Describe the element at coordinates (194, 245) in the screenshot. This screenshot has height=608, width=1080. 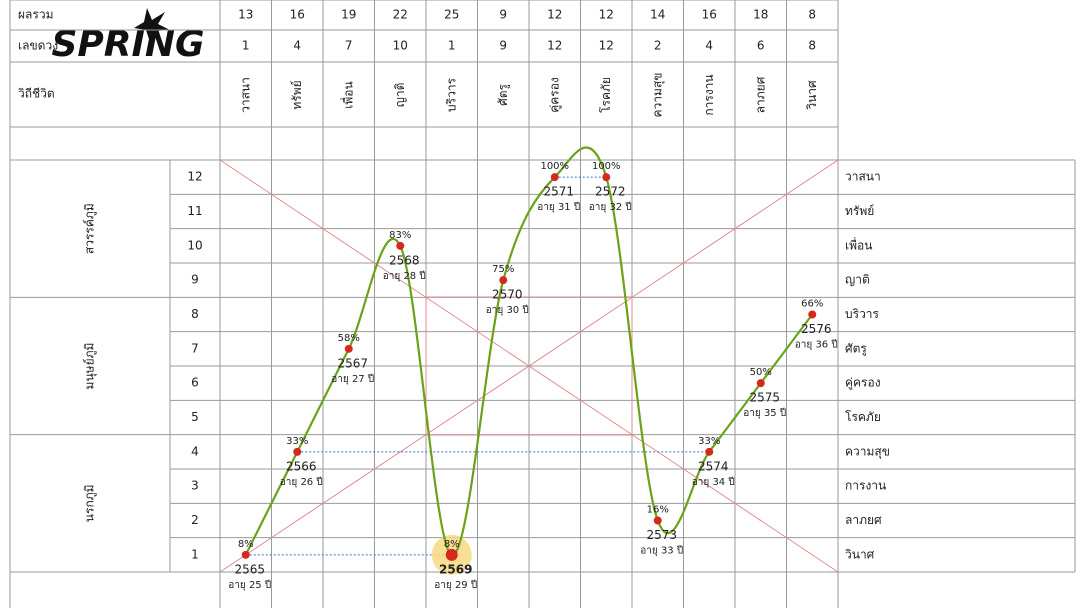
I see `y-tick-label: 10` at that location.